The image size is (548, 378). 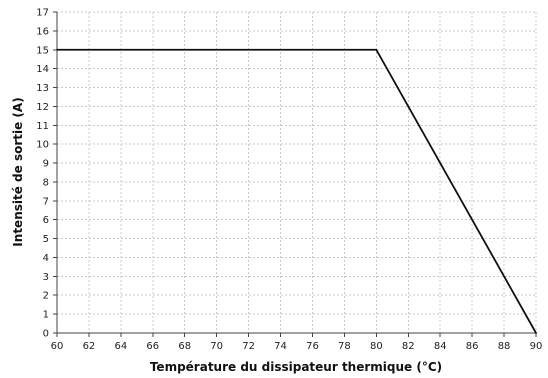 I want to click on y-tick-label: 4, so click(x=46, y=258).